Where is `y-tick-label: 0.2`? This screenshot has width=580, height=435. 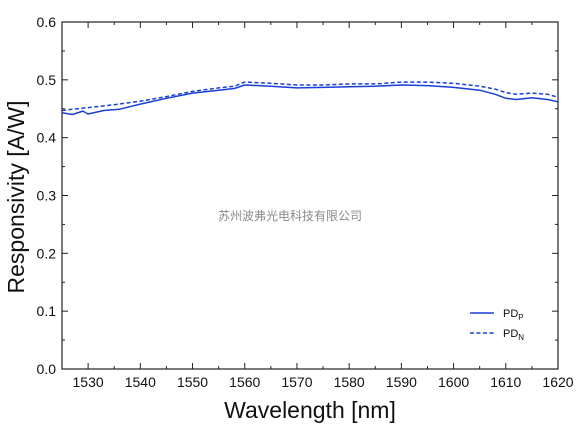 y-tick-label: 0.2 is located at coordinates (47, 253).